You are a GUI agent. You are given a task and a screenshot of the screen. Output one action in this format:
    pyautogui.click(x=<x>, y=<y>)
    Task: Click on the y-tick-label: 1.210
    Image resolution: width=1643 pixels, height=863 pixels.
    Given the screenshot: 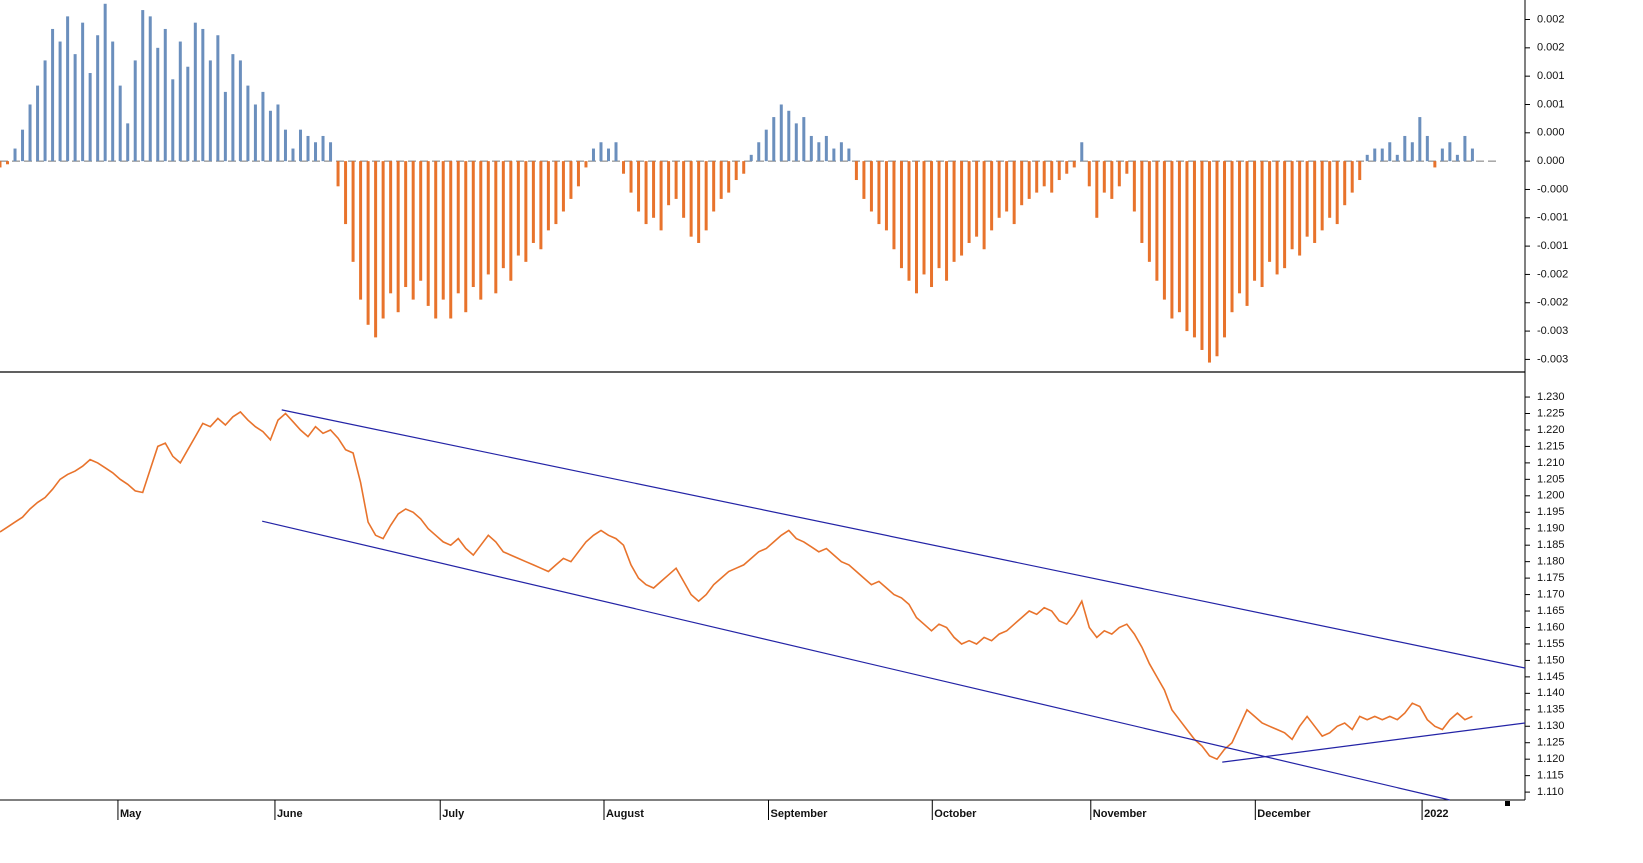 What is the action you would take?
    pyautogui.click(x=1551, y=463)
    